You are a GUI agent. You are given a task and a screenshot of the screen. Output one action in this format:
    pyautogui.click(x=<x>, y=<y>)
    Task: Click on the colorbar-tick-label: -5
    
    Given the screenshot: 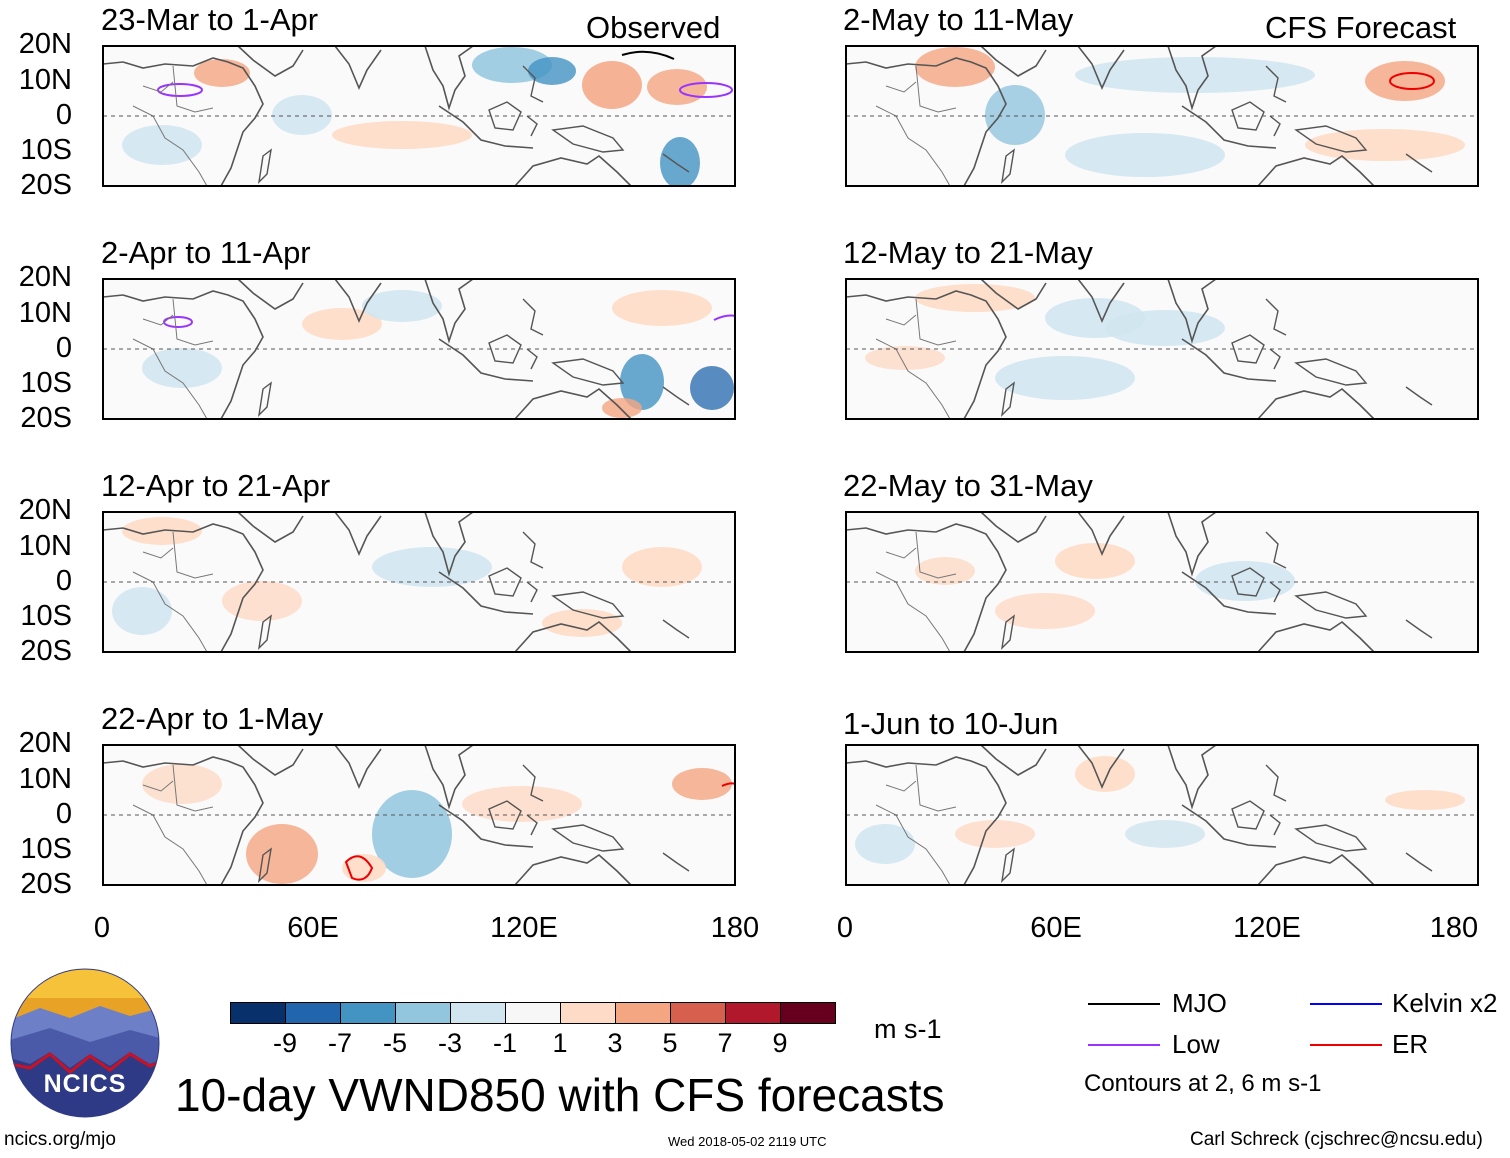 What is the action you would take?
    pyautogui.click(x=394, y=1043)
    